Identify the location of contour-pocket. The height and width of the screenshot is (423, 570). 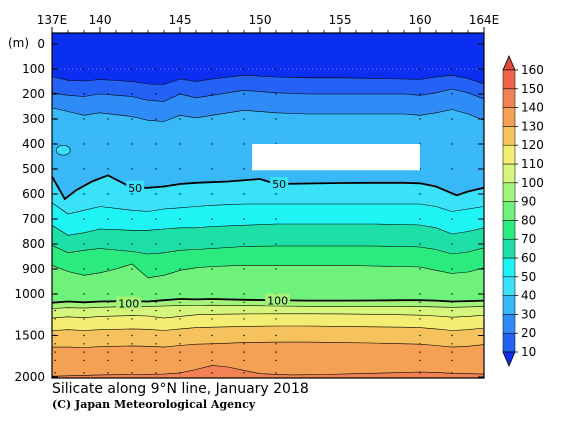
(63, 150).